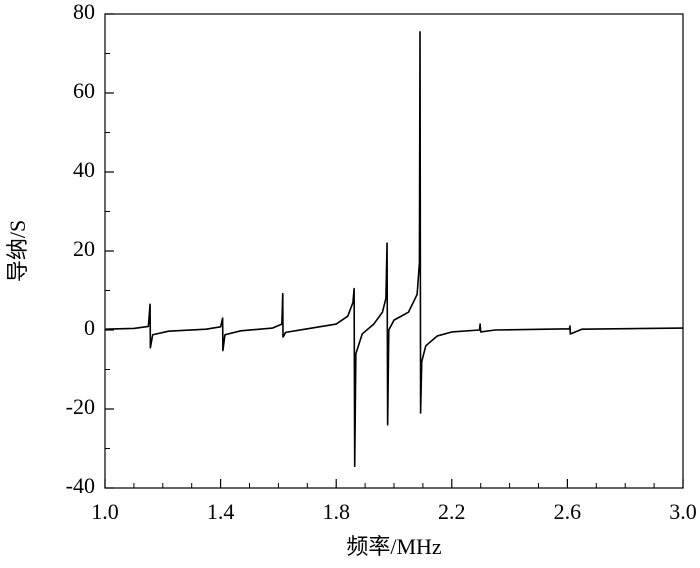  What do you see at coordinates (683, 511) in the screenshot?
I see `x-tick-label: 3.0` at bounding box center [683, 511].